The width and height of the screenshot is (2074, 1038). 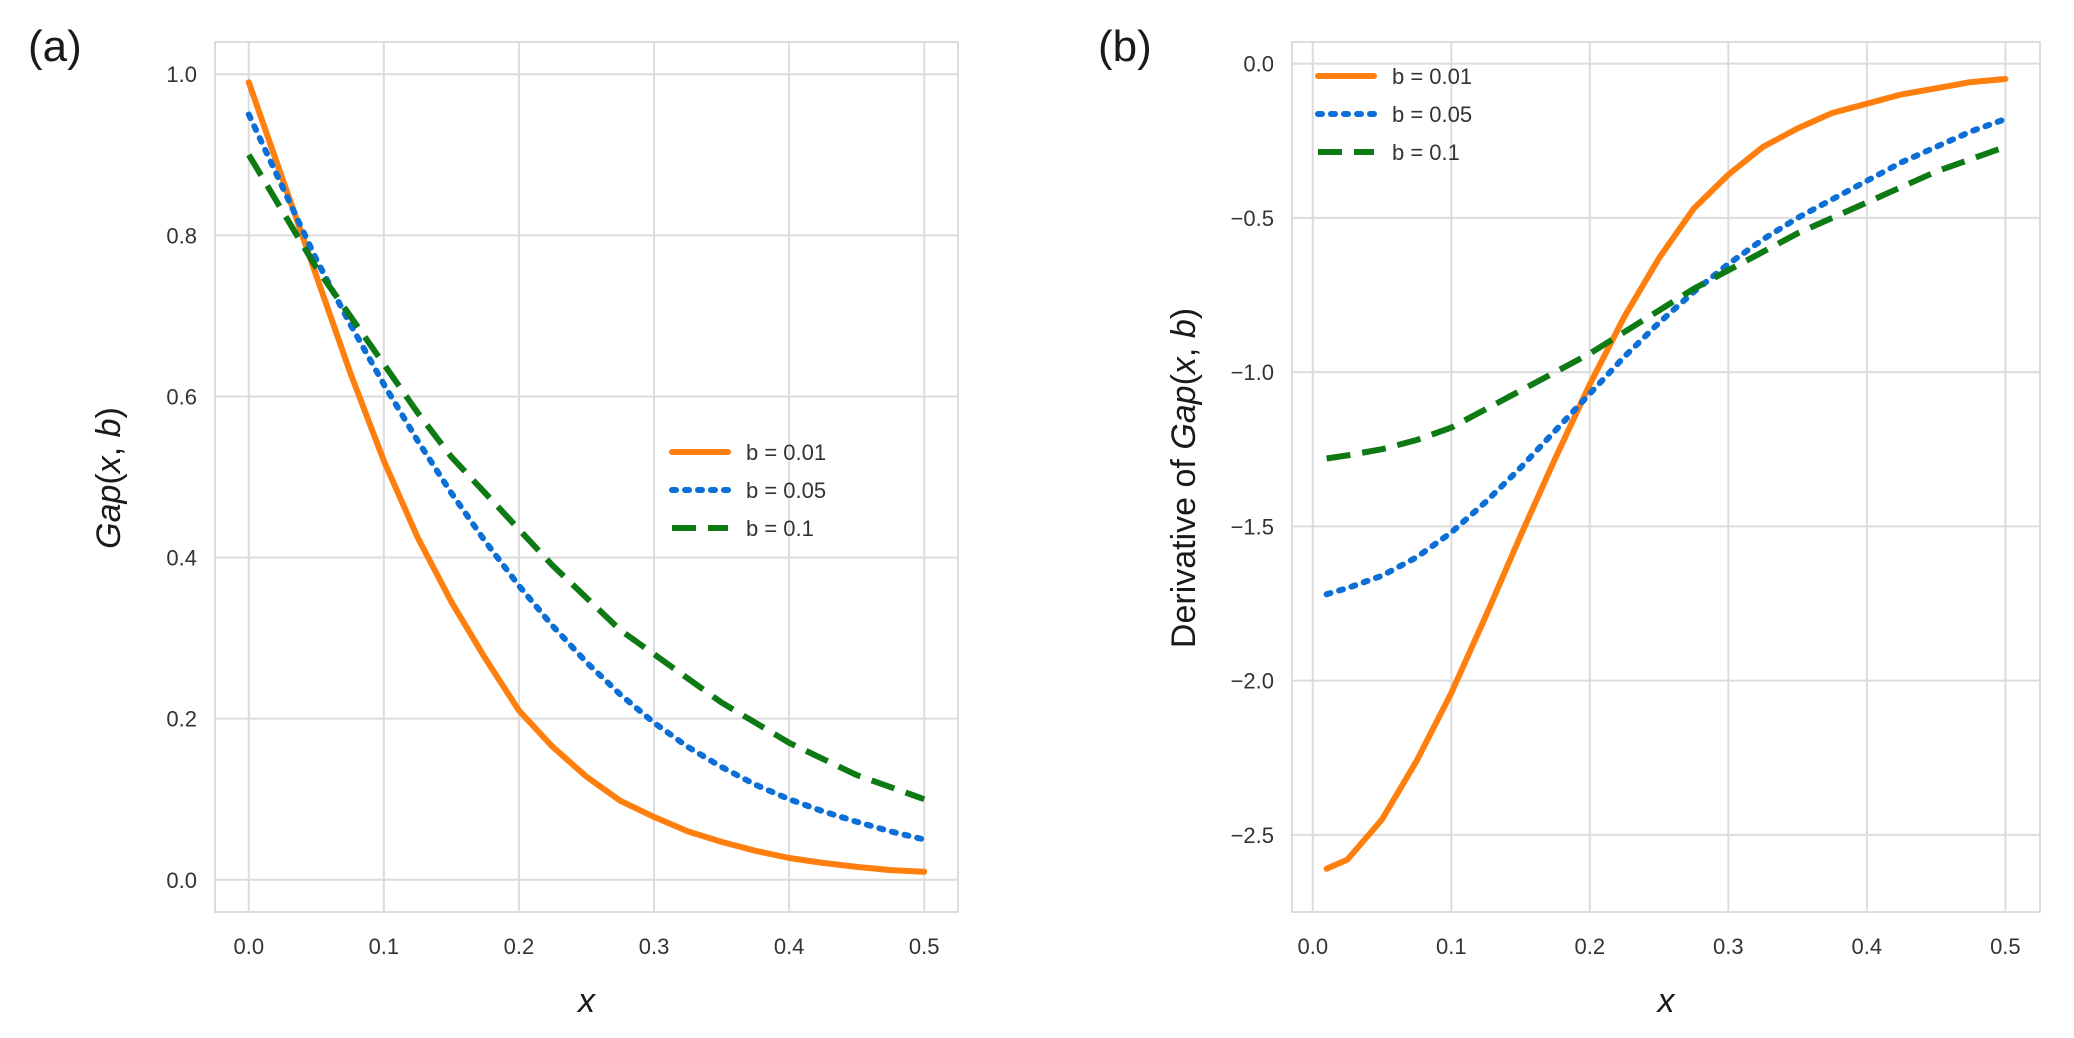 What do you see at coordinates (181, 396) in the screenshot?
I see `y-tick-label: 0.6` at bounding box center [181, 396].